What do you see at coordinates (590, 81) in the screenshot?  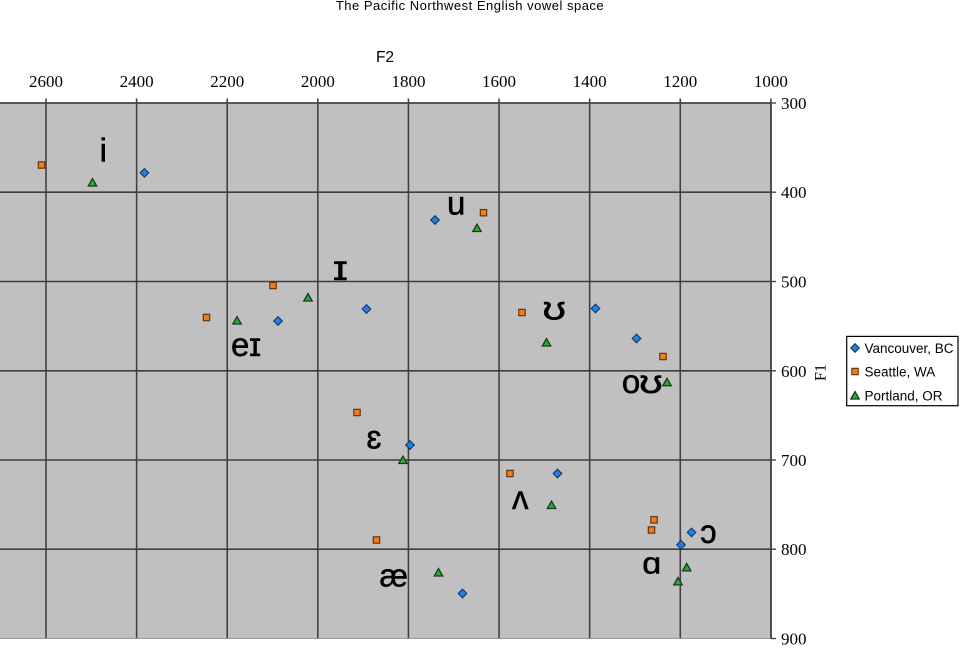 I see `svg-text: 1400` at bounding box center [590, 81].